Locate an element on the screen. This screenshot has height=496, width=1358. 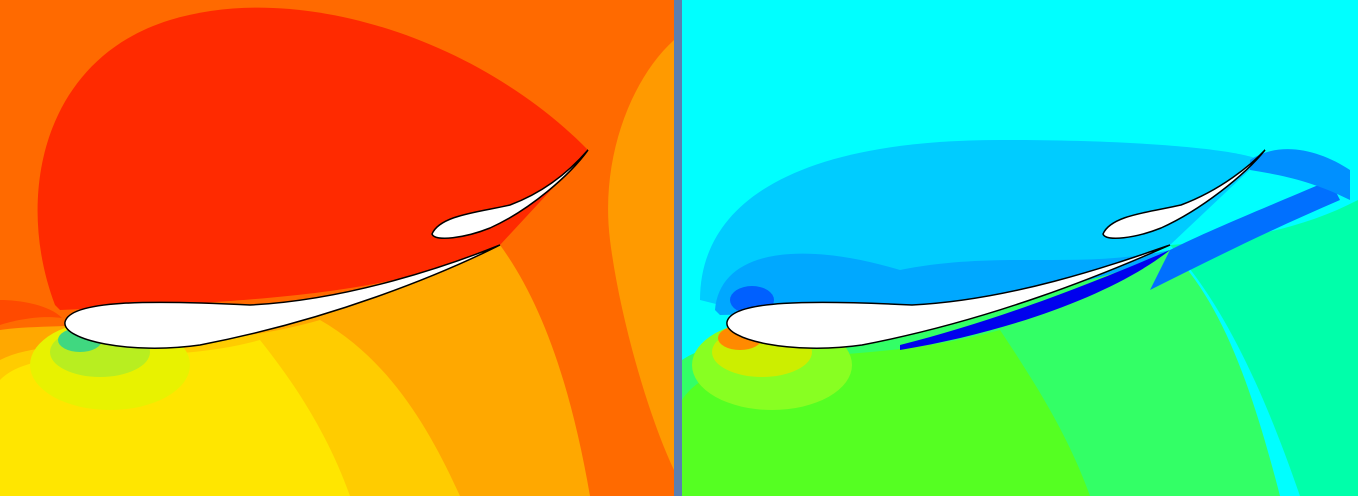
divider is located at coordinates (678, 248).